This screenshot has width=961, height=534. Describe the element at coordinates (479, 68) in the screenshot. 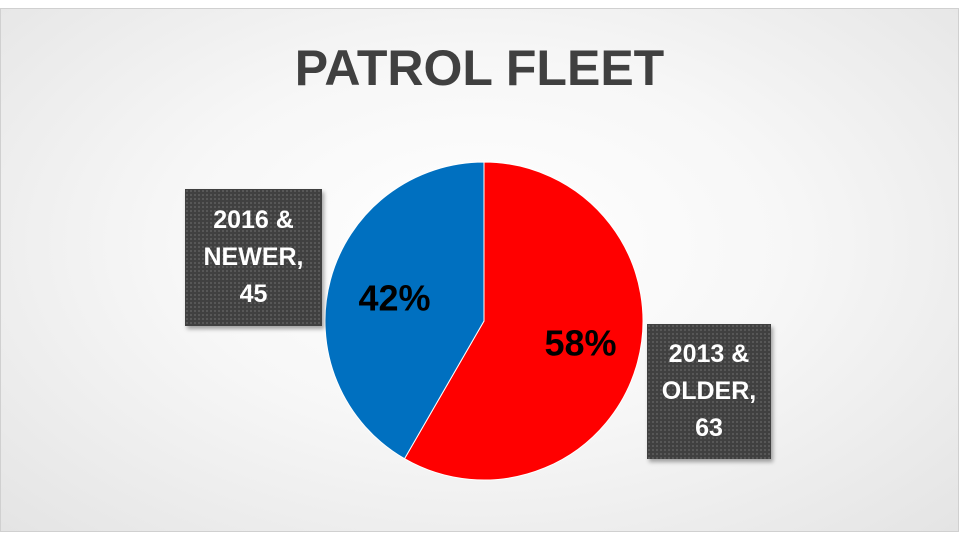

I see `chart-title: PATROL FLEET` at that location.